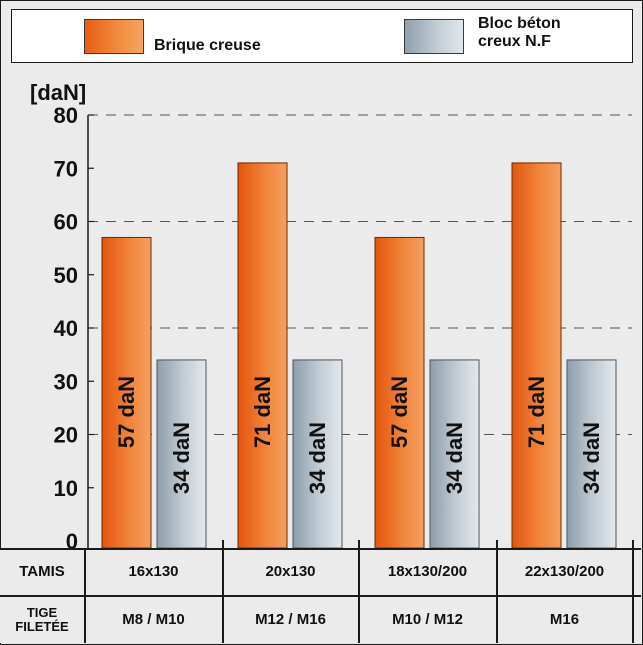  I want to click on row-header-tige: TIGE FILETÉE, so click(42, 619).